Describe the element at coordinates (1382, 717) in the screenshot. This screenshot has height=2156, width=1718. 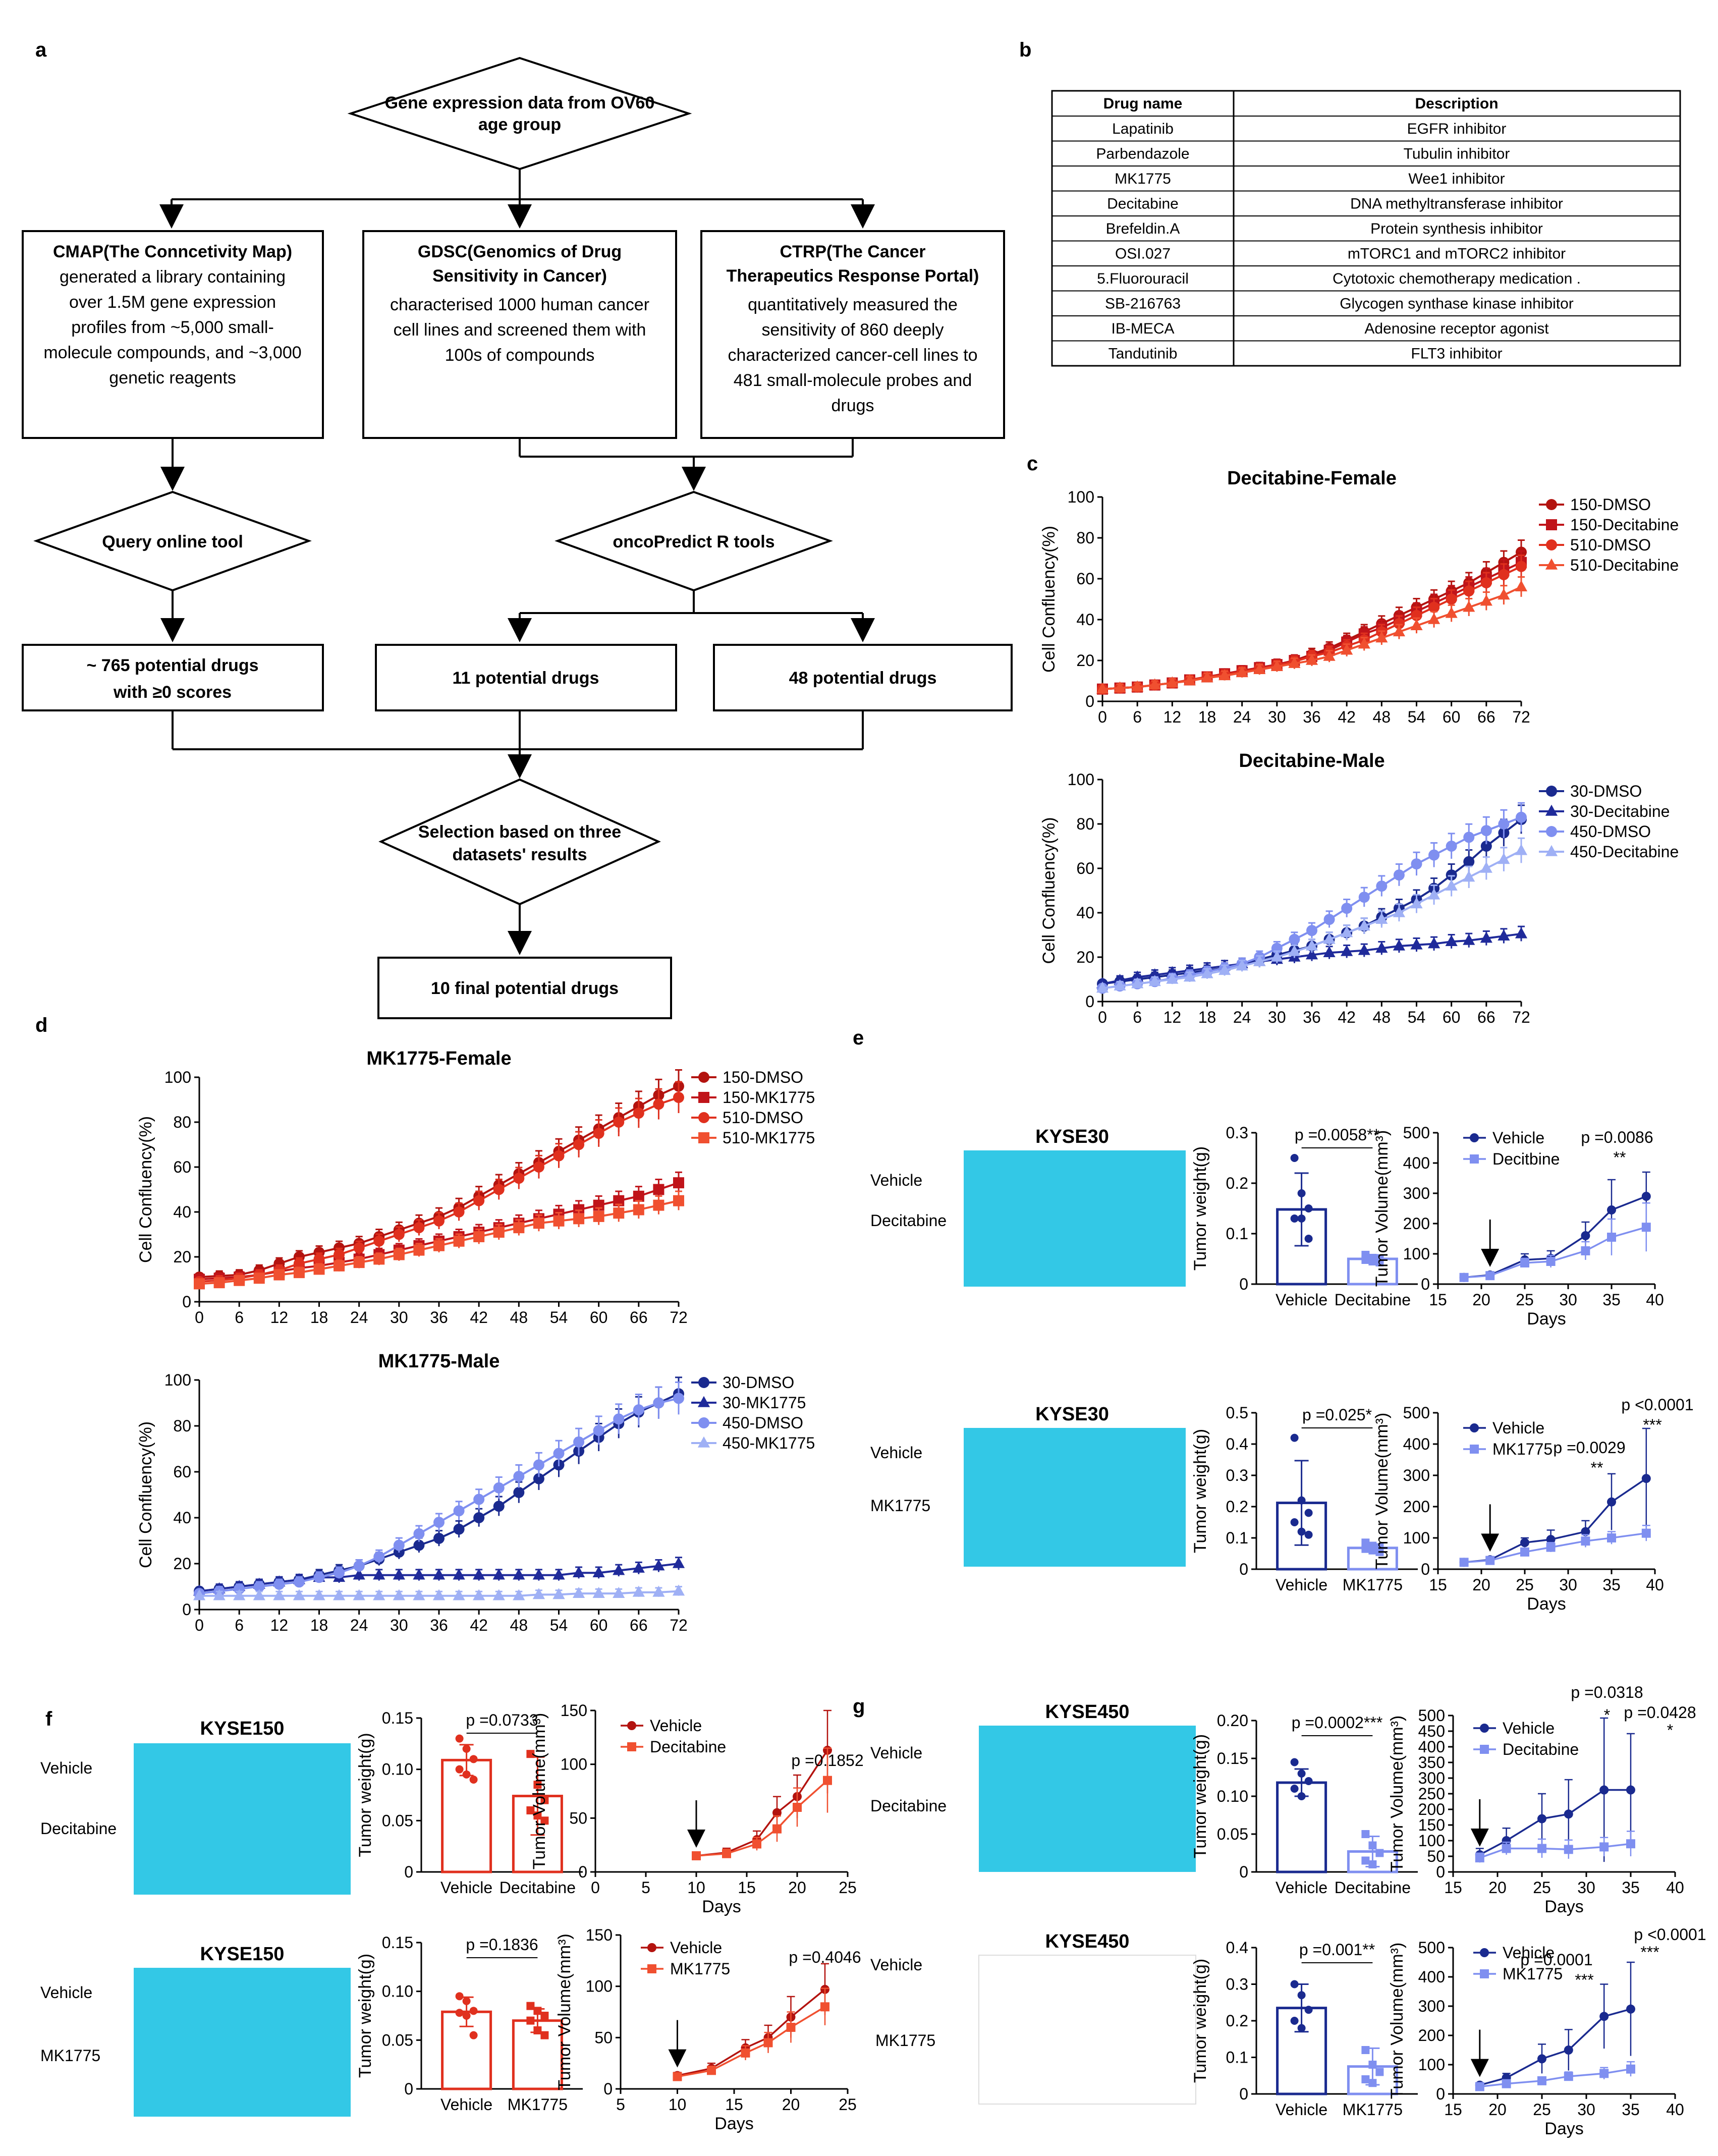
I see `x-tick-label: 48` at that location.